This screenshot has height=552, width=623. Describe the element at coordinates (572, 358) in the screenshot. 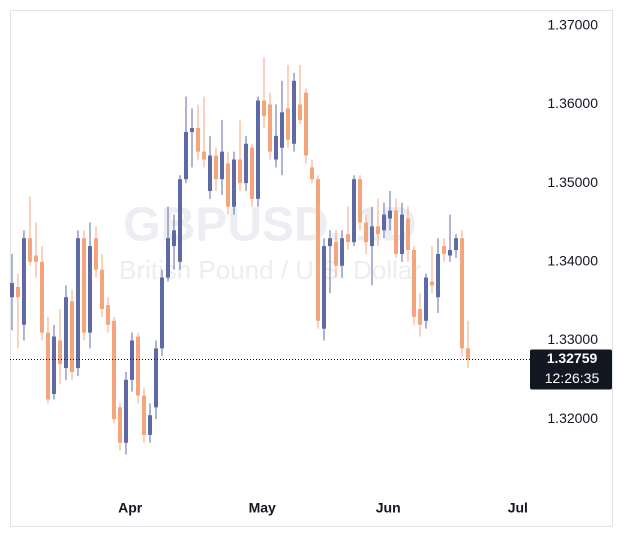

I see `last-price-label: 1.32759` at that location.